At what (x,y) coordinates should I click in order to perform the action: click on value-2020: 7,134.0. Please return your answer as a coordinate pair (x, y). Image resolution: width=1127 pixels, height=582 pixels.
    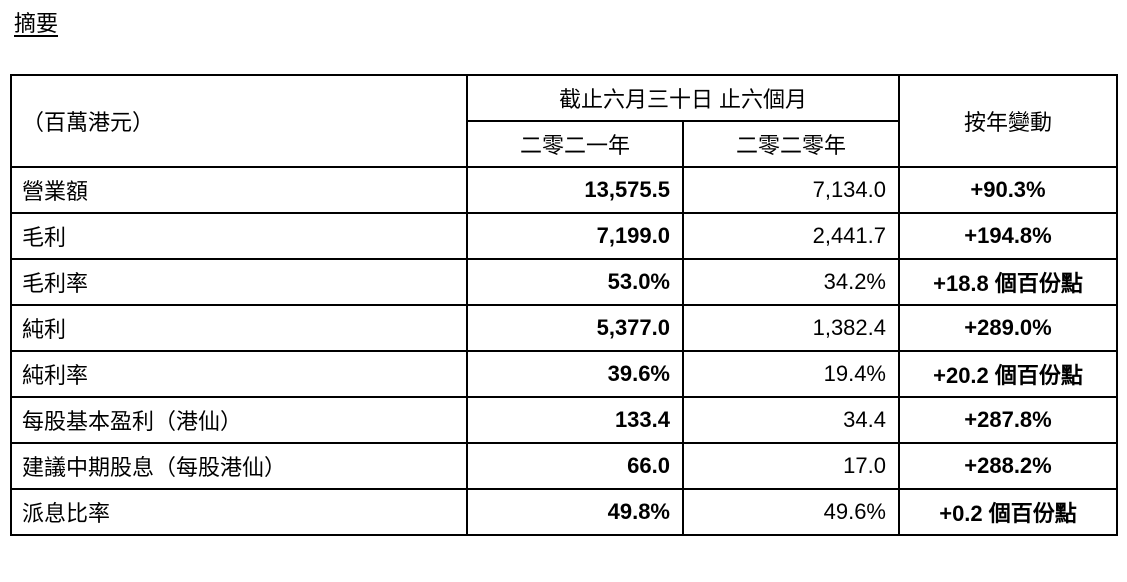
    Looking at the image, I should click on (791, 190).